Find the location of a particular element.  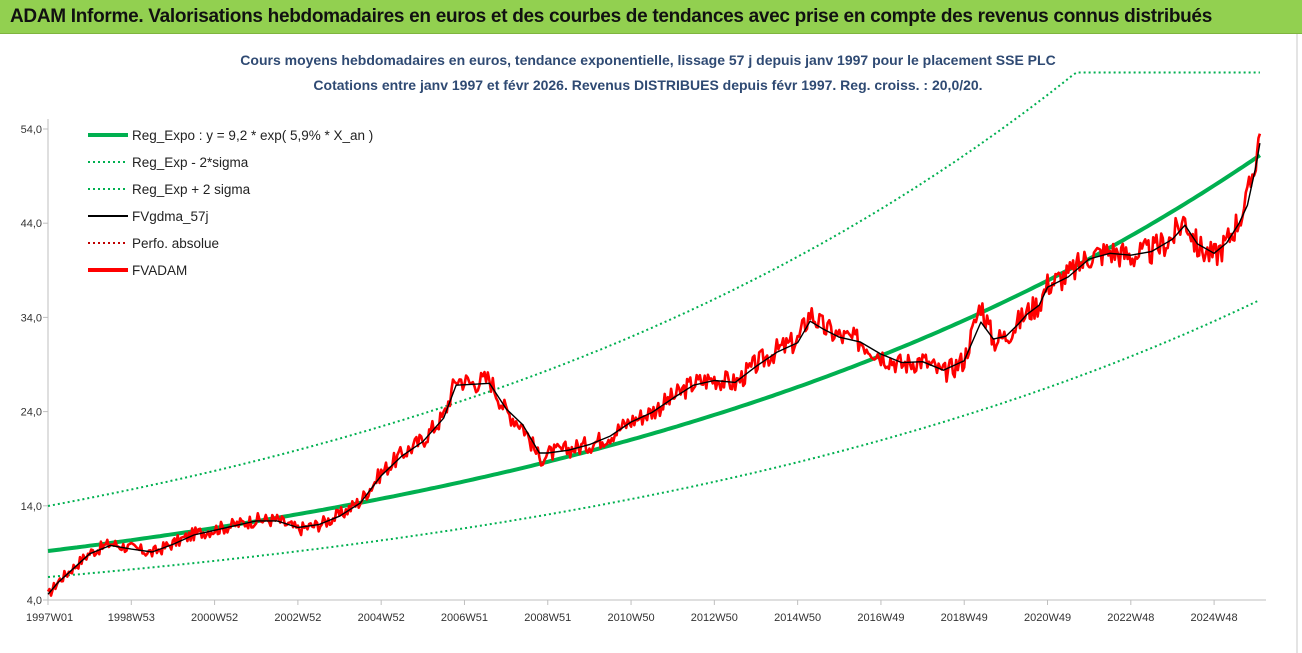

legend-label: FVADAM is located at coordinates (159, 270).